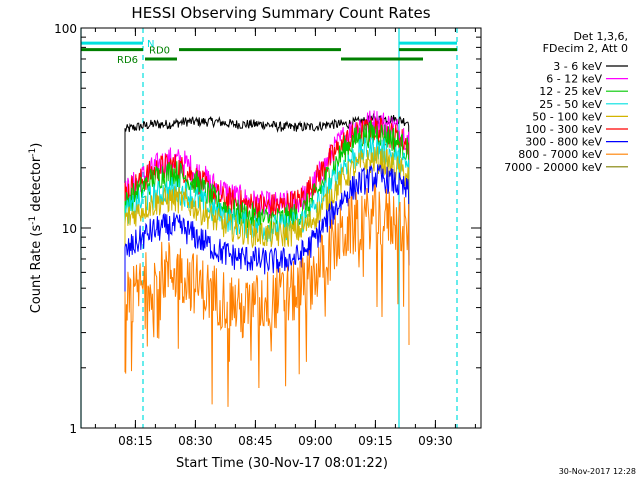 This screenshot has width=640, height=484. What do you see at coordinates (375, 441) in the screenshot?
I see `x-tick-label-4: 09:15` at bounding box center [375, 441].